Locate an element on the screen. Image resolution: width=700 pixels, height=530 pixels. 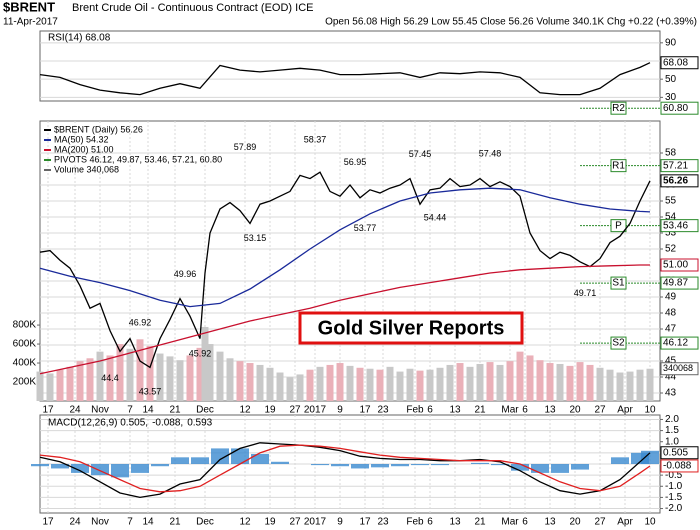
annotation: 44.4 is located at coordinates (110, 378).